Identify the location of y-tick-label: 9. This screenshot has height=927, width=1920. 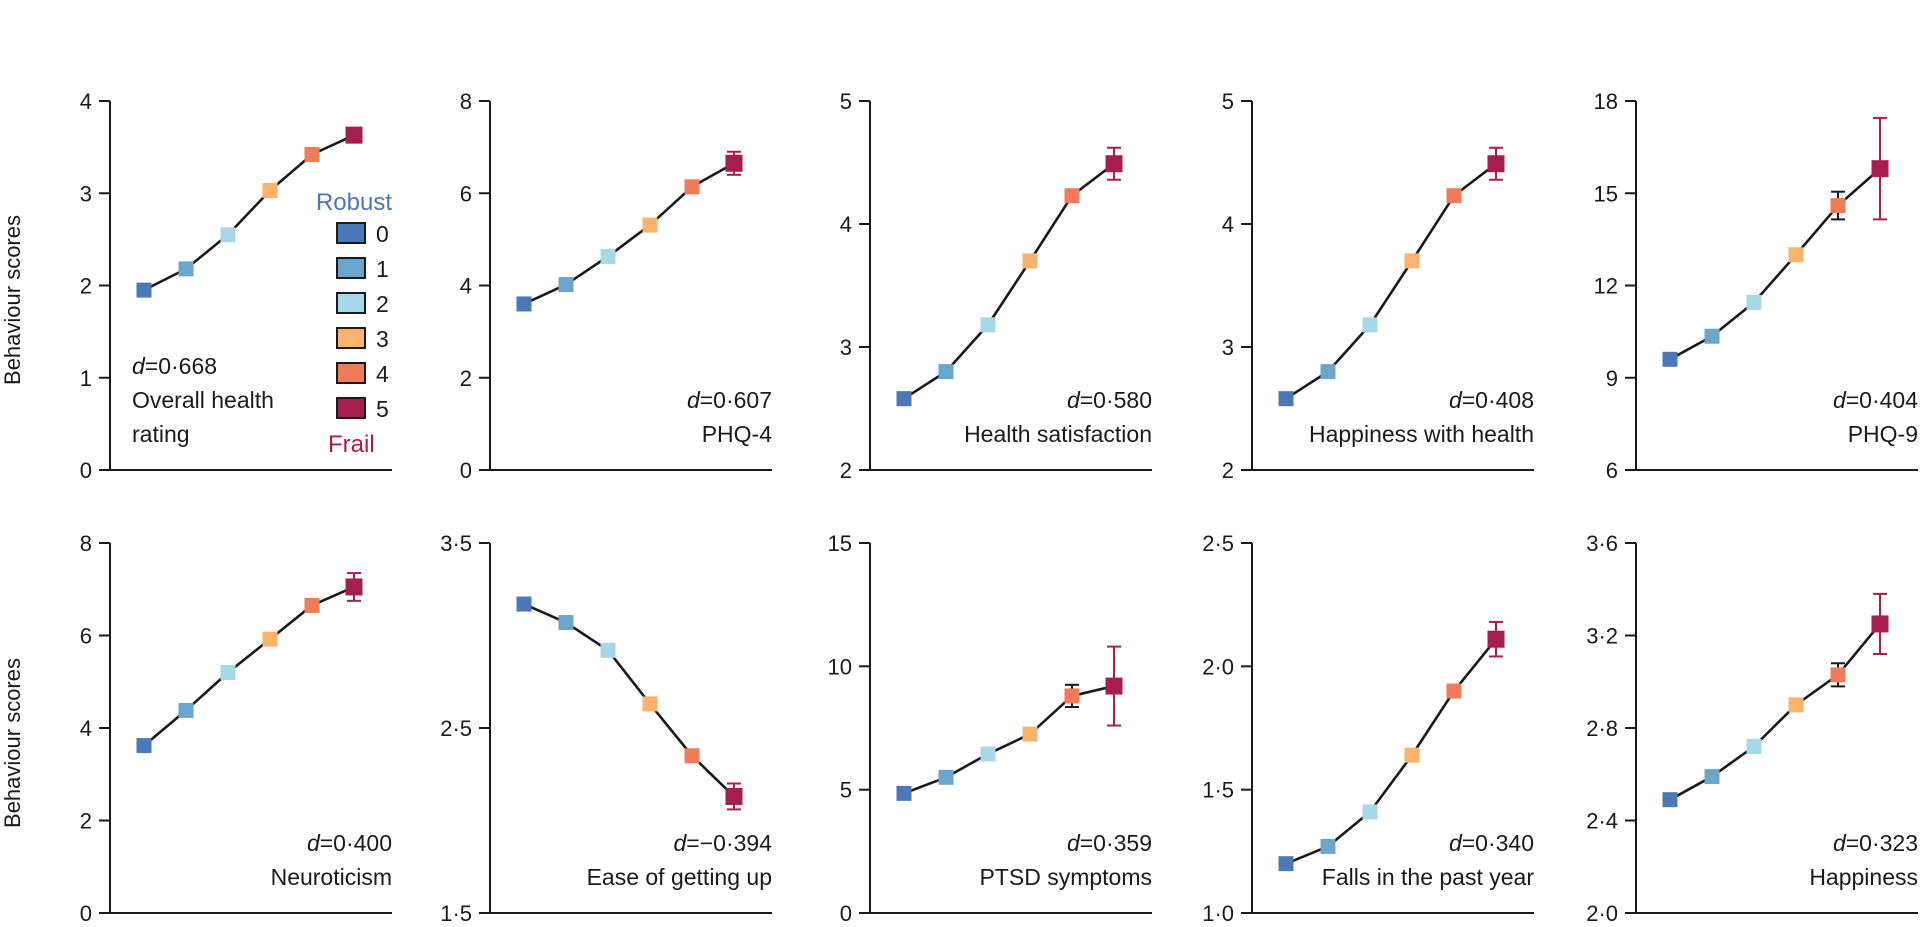
(1612, 378).